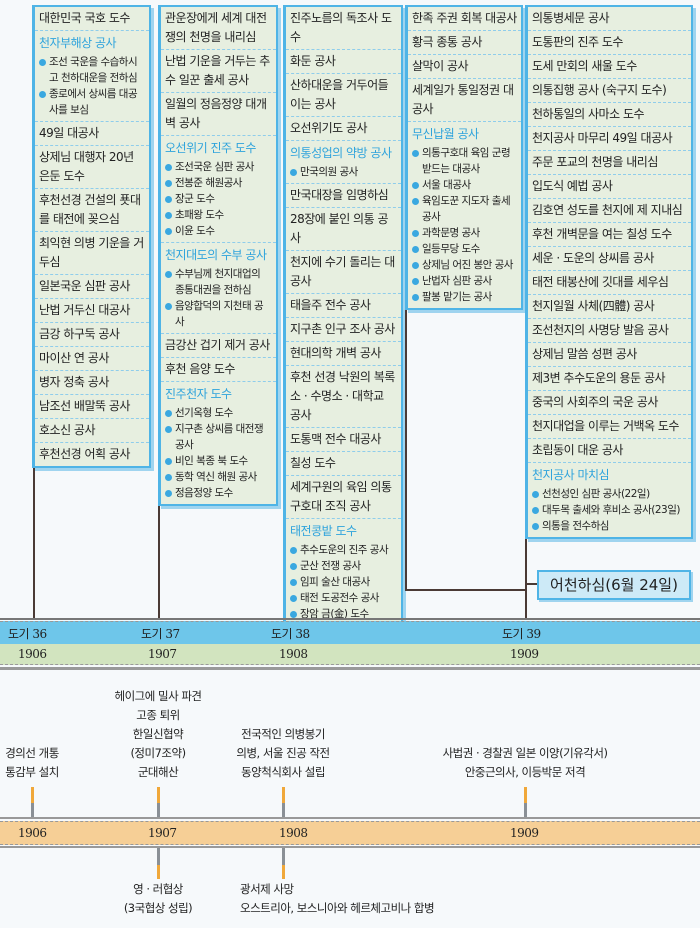  What do you see at coordinates (218, 215) in the screenshot?
I see `bullet-item: 초패왕 도수` at bounding box center [218, 215].